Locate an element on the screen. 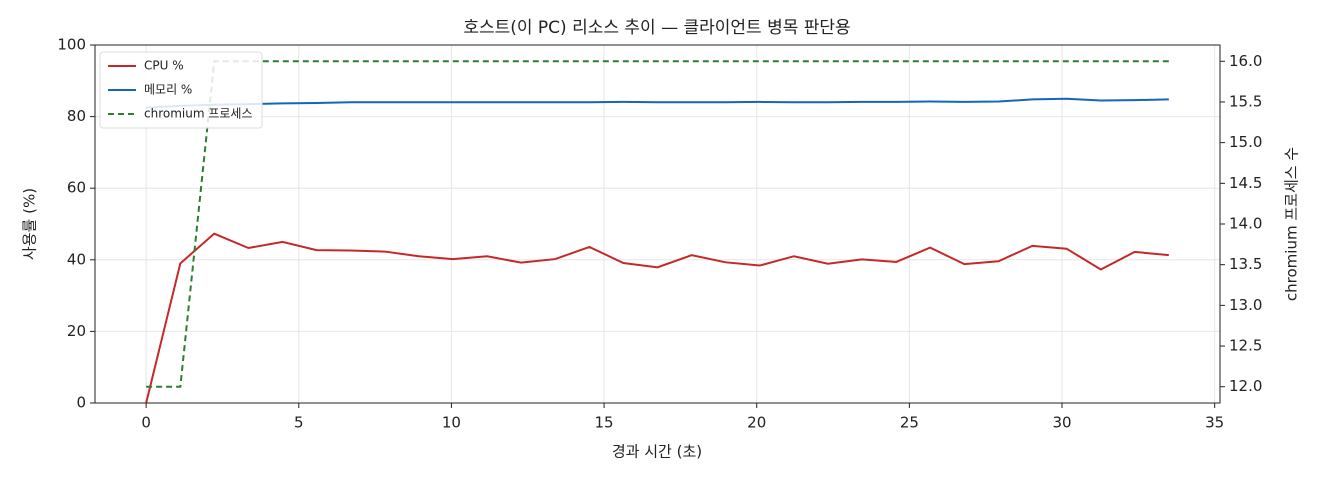  legend: CPU % 메모리 % chromium 프로세스 is located at coordinates (181, 90).